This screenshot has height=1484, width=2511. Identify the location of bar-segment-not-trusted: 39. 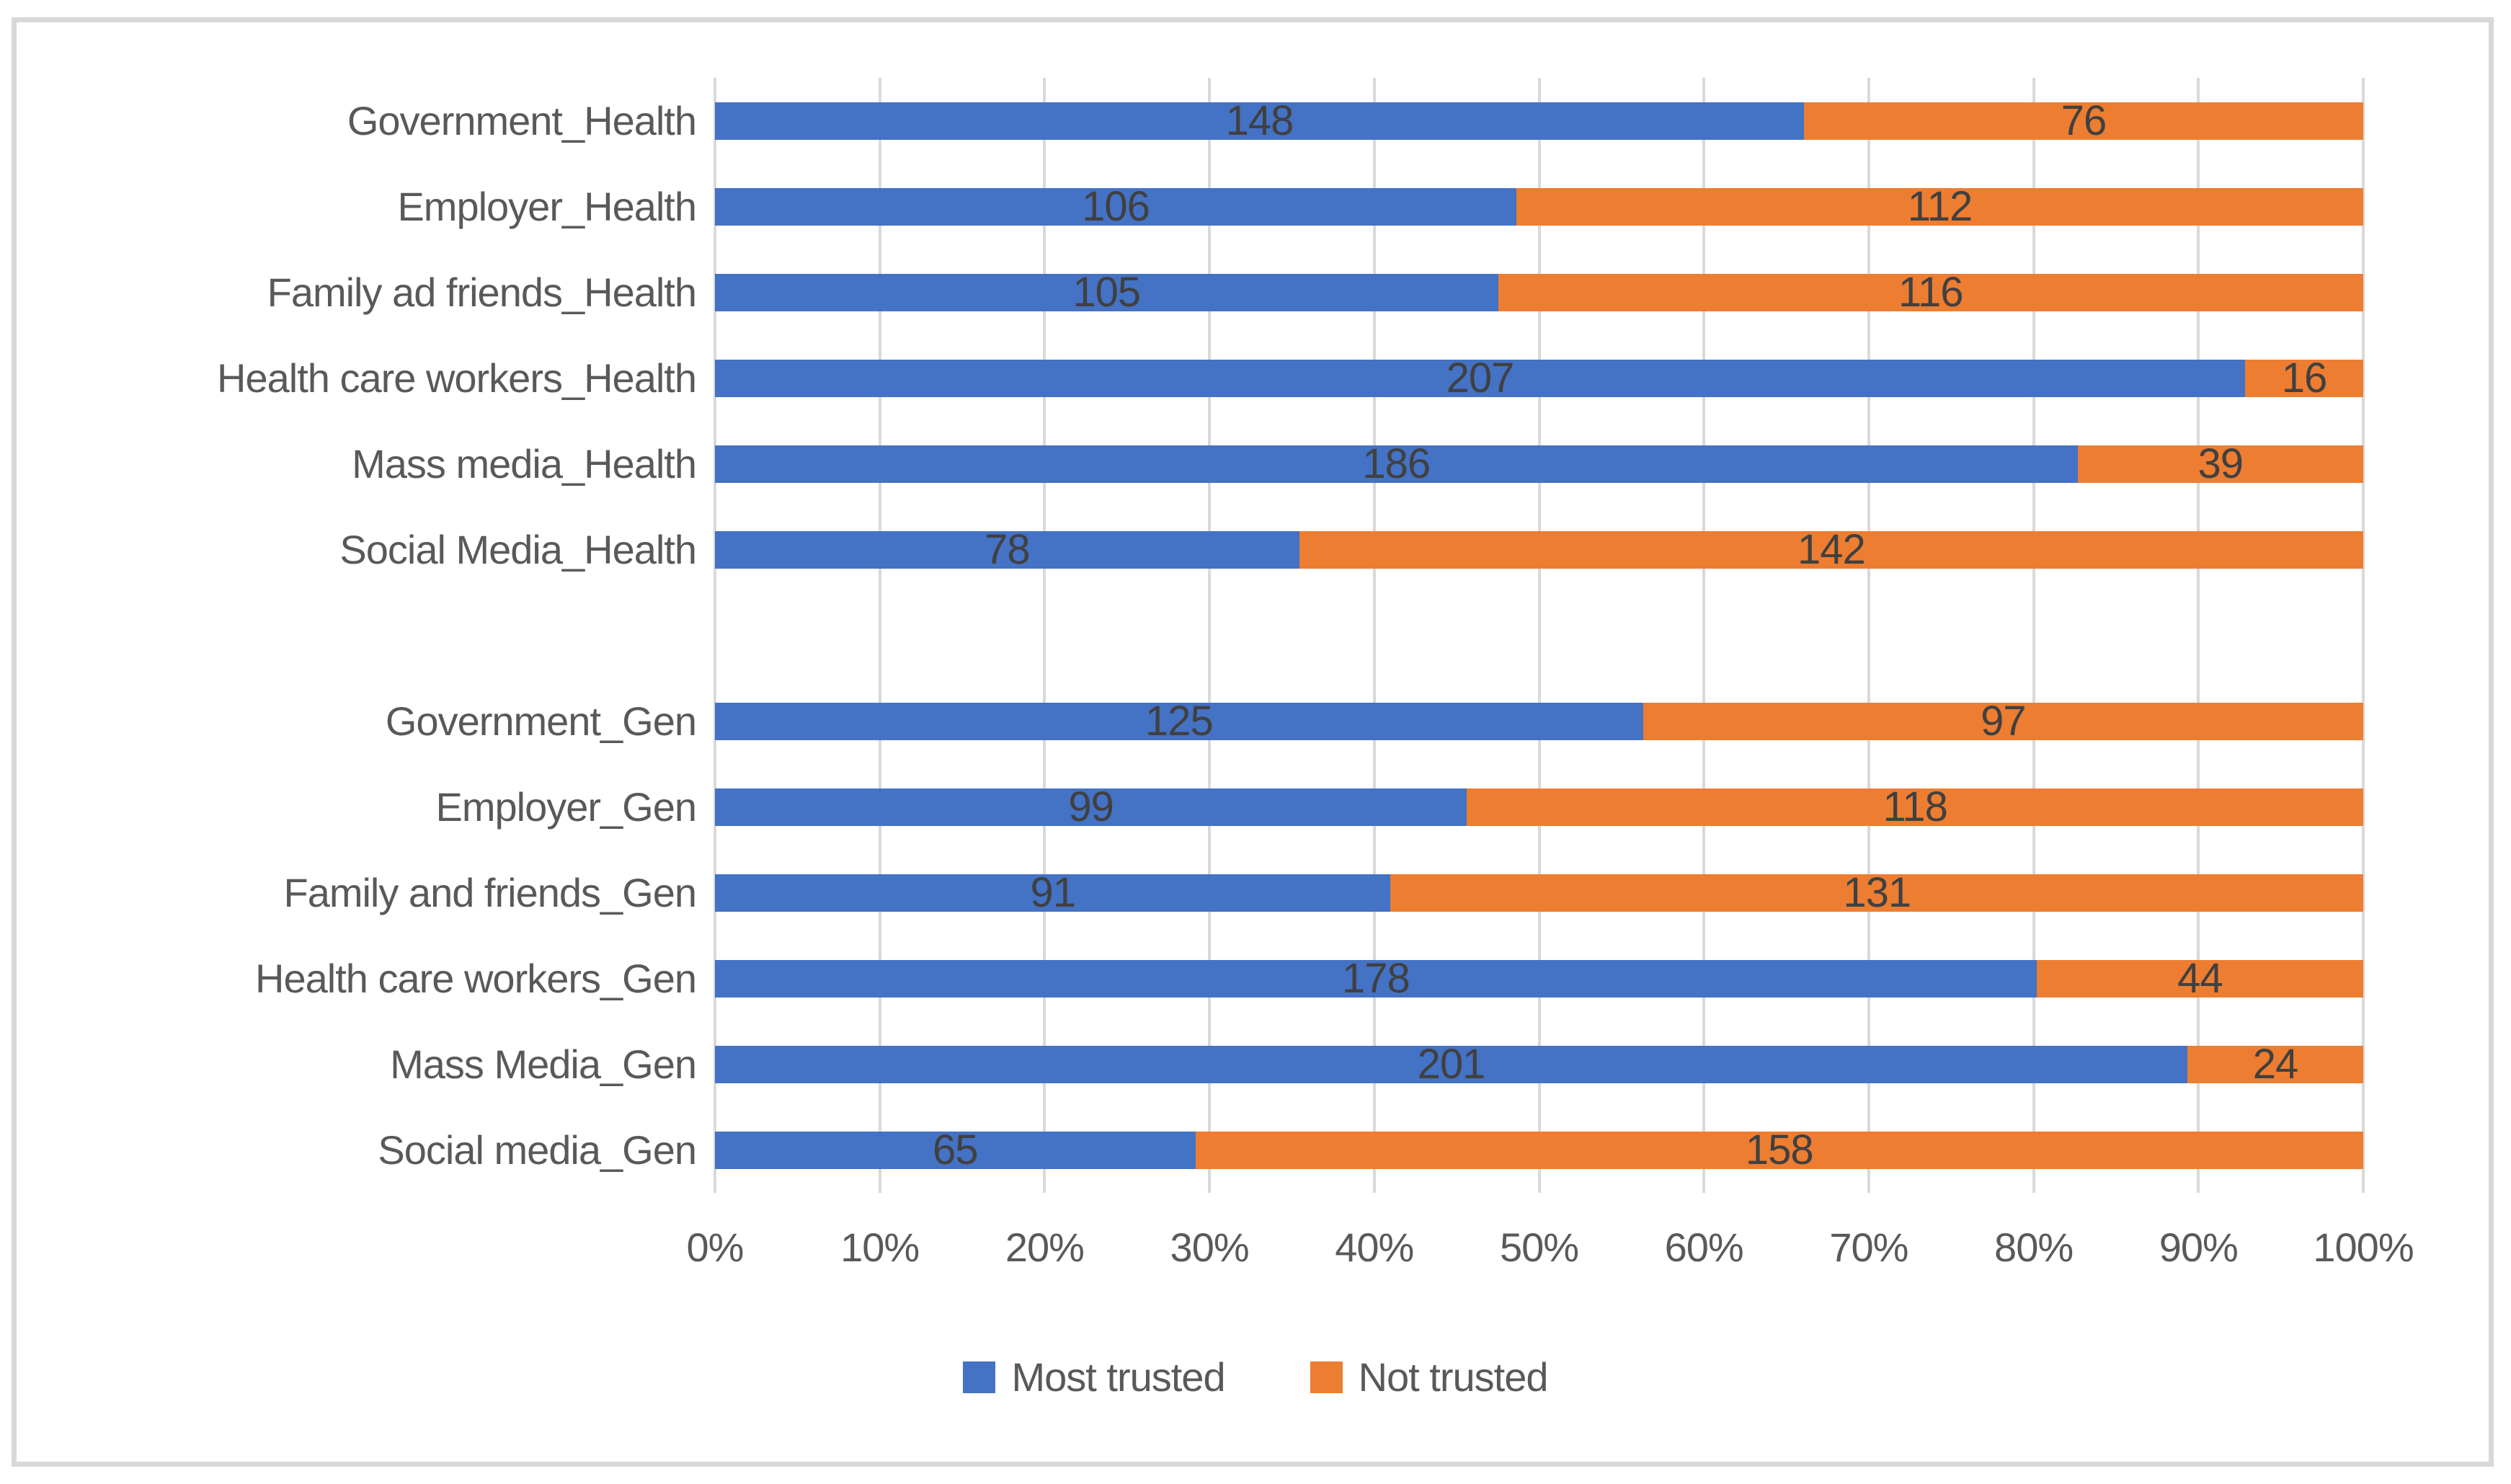
(2220, 463).